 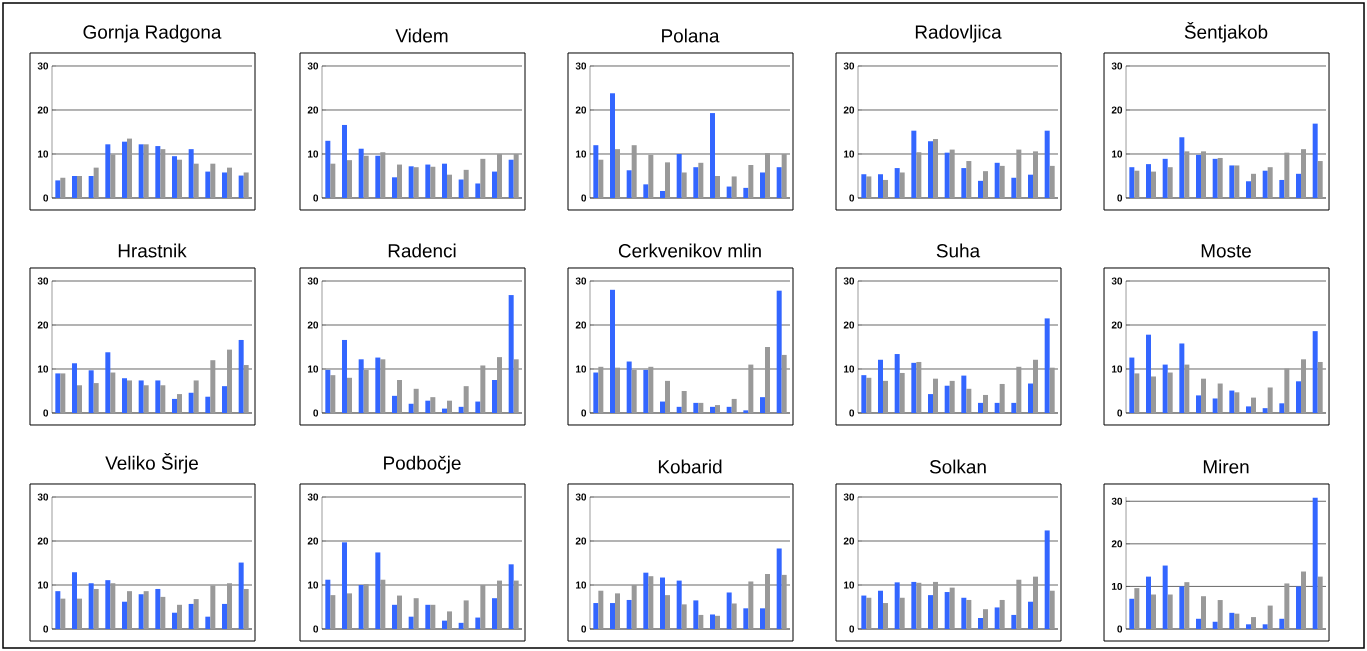 What do you see at coordinates (313, 369) in the screenshot?
I see `y-tick-label: 10` at bounding box center [313, 369].